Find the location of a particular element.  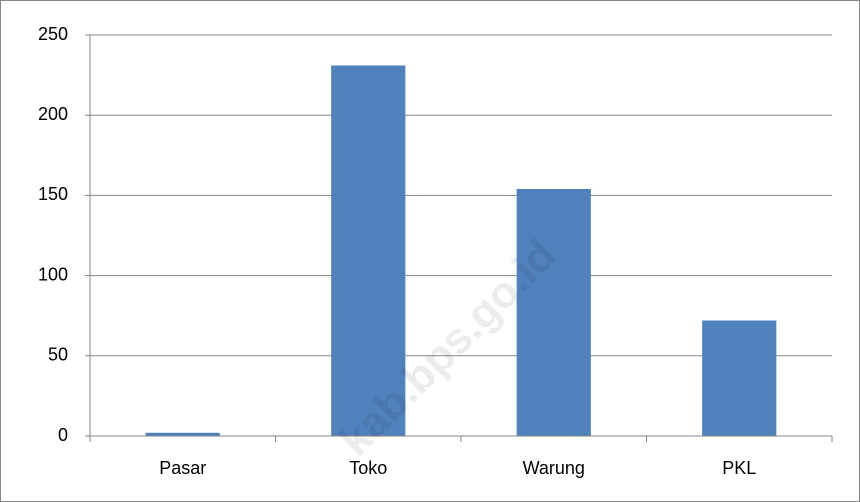

y-tick-label: 0 is located at coordinates (63, 435).